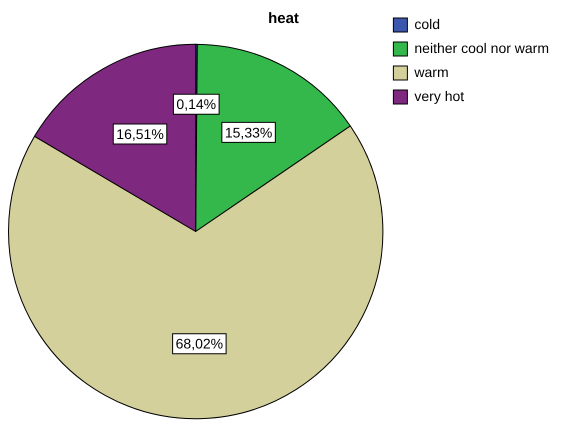 This screenshot has height=443, width=567. I want to click on data-label: 16,51%, so click(140, 134).